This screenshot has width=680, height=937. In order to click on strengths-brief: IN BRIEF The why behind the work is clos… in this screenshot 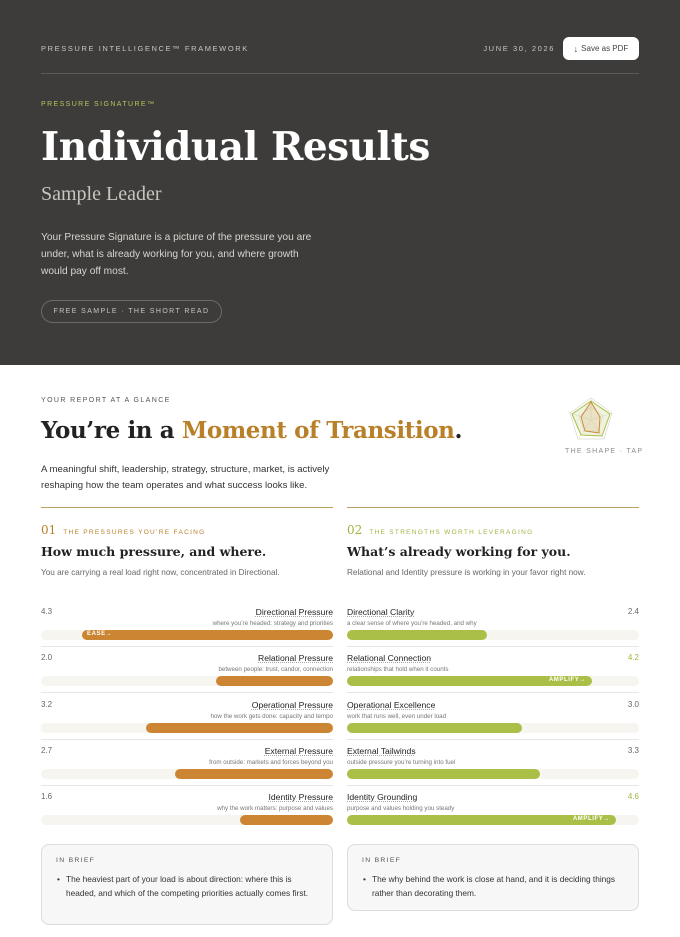, I will do `click(493, 877)`.